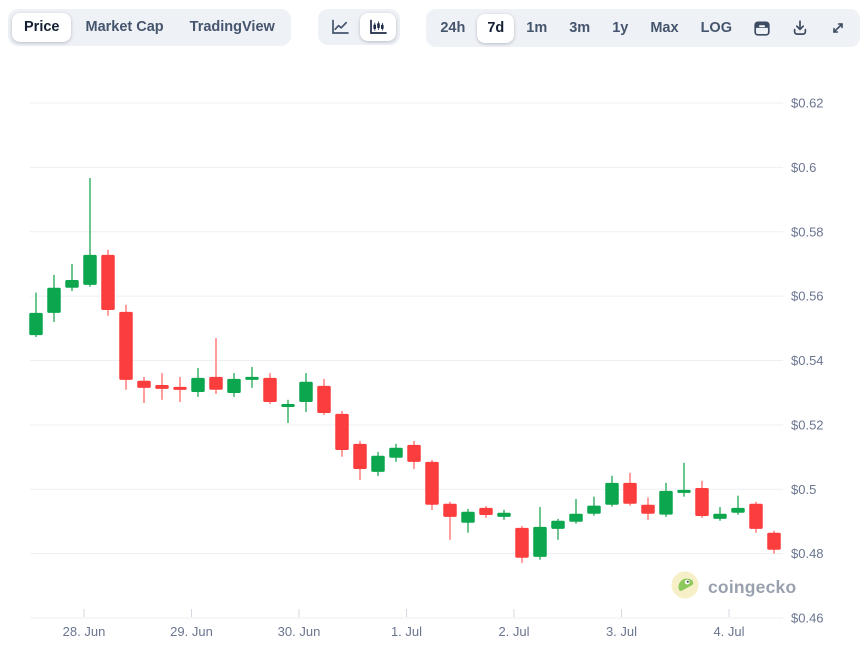 The width and height of the screenshot is (868, 656). I want to click on range-tabs: 24h 7d 1m 3m 1y Max LOG, so click(643, 28).